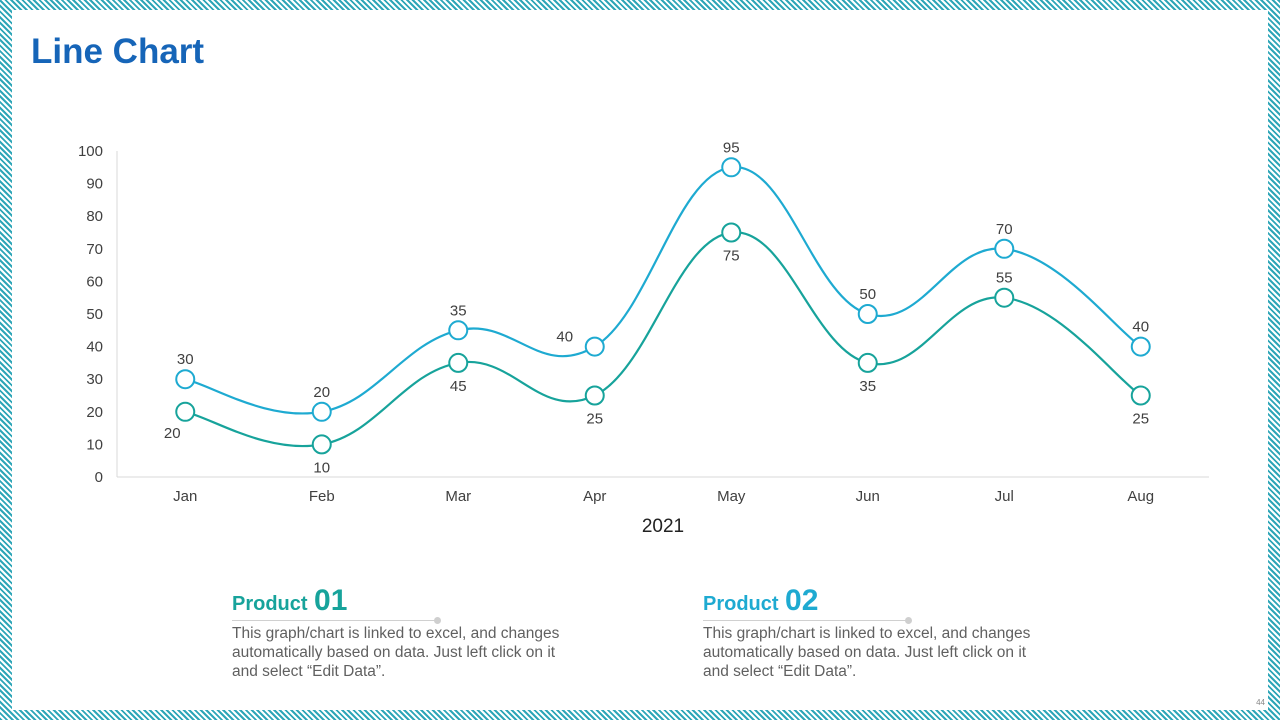 The height and width of the screenshot is (720, 1280). What do you see at coordinates (1004, 496) in the screenshot?
I see `x-tick-label: Jul` at bounding box center [1004, 496].